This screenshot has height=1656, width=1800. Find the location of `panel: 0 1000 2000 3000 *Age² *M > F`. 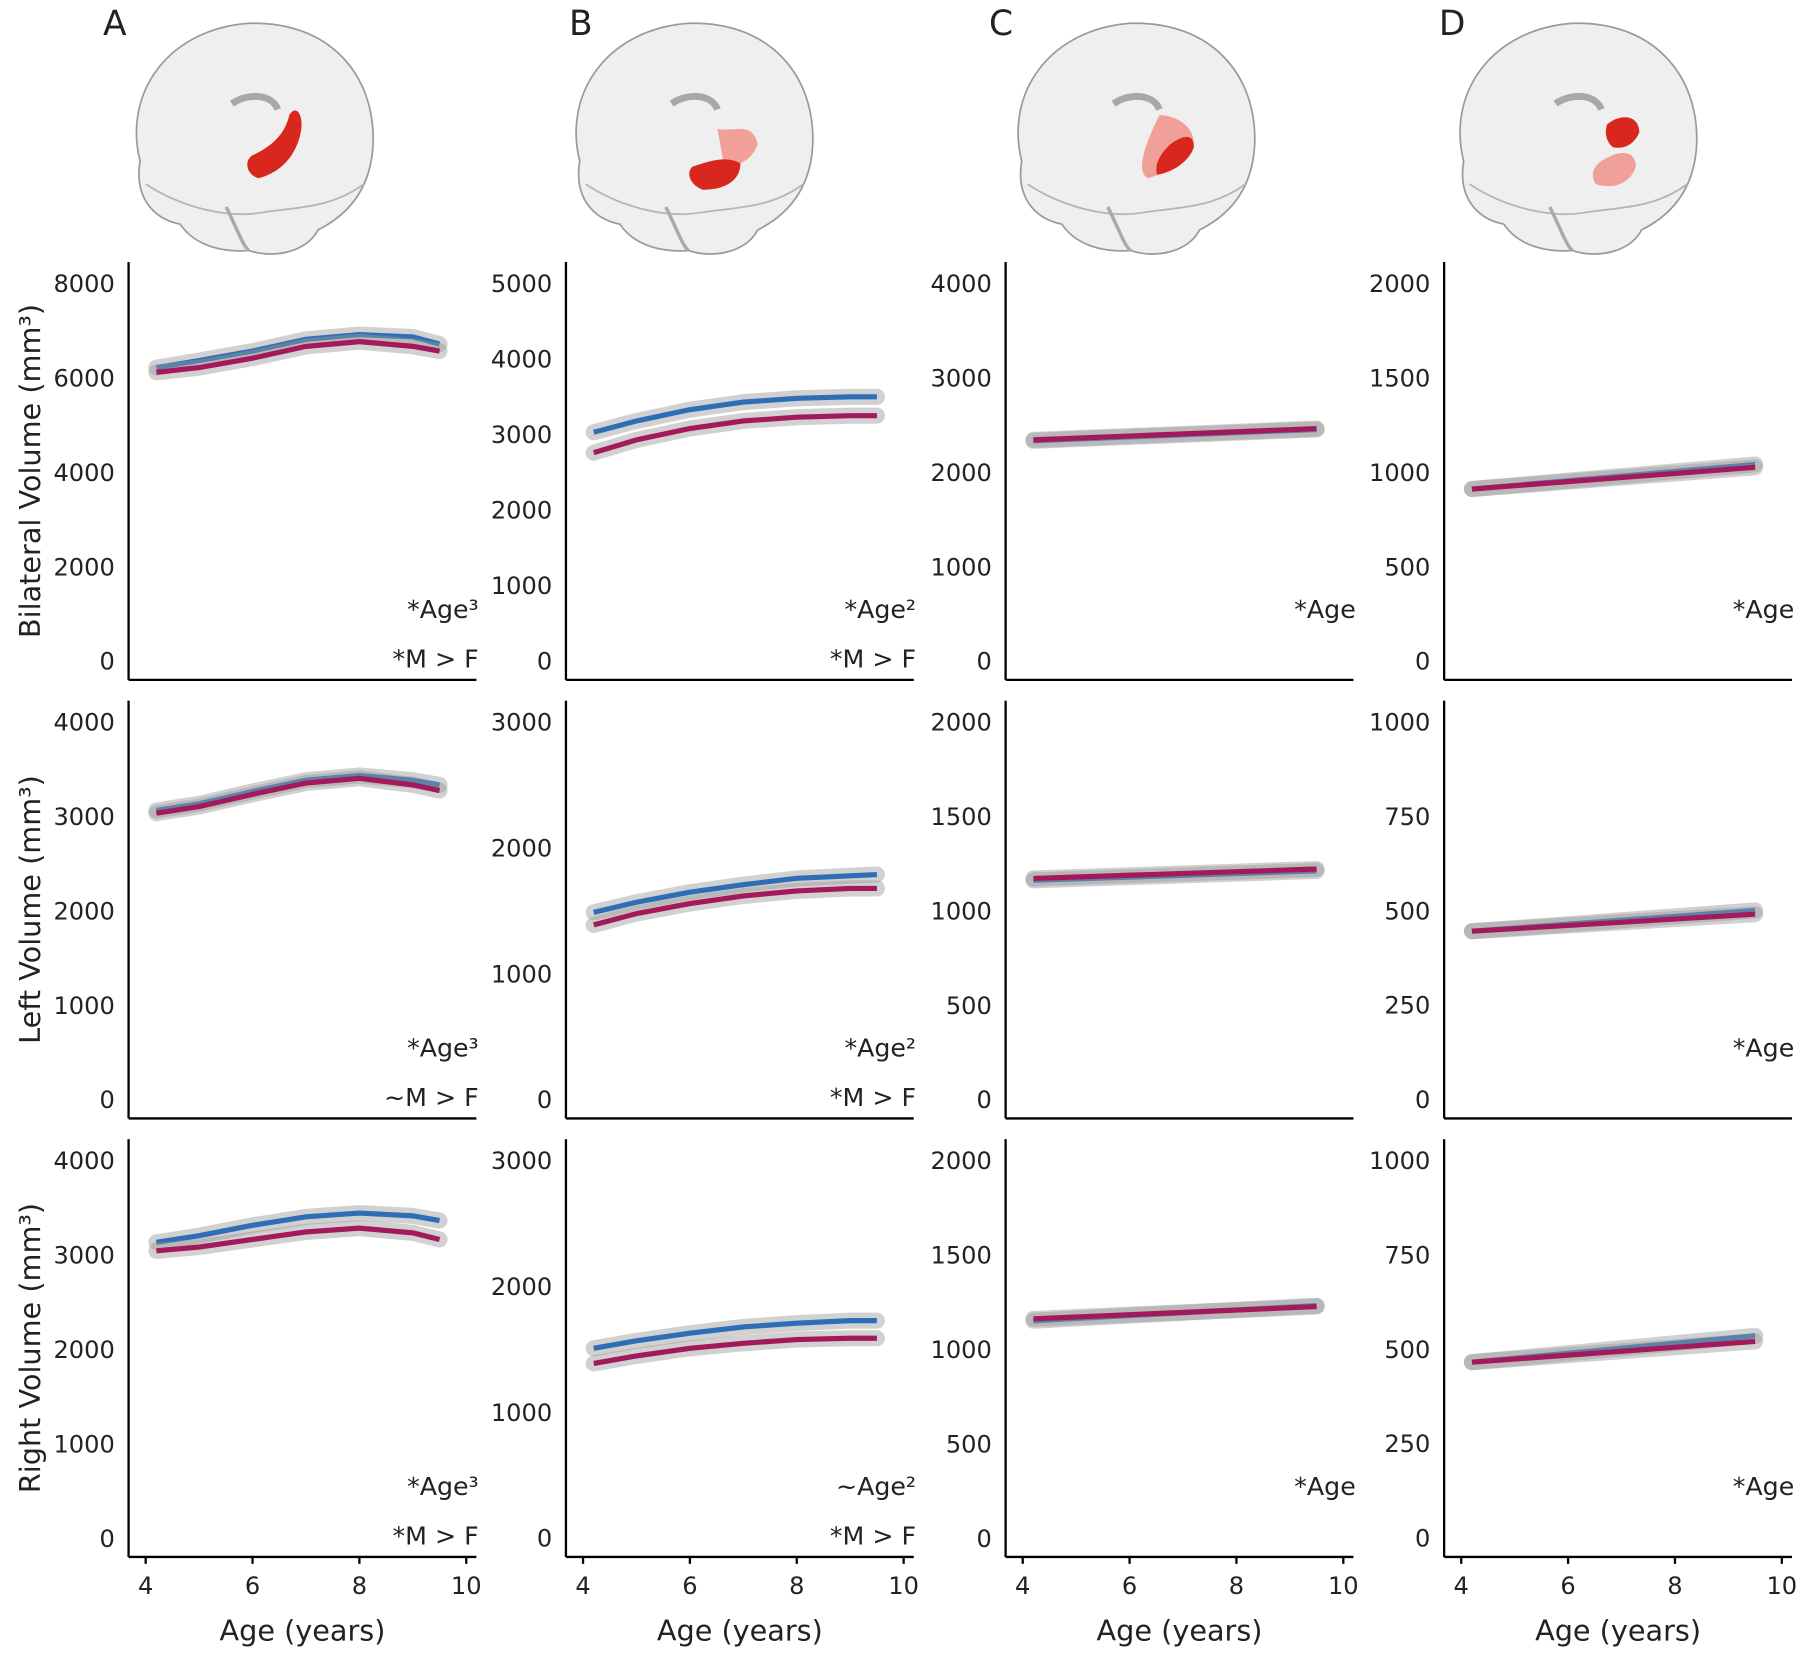

panel: 0 1000 2000 3000 *Age² *M > F is located at coordinates (703, 910).